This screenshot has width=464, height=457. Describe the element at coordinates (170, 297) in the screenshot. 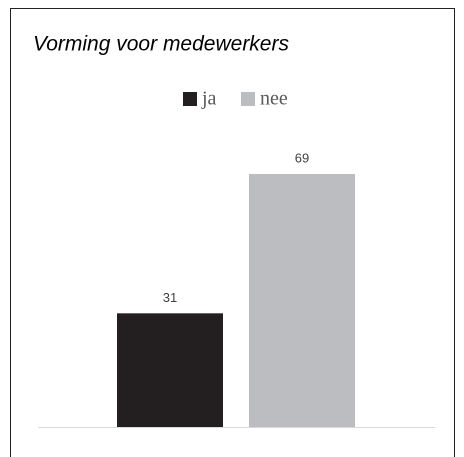

I see `value-label: 31` at that location.